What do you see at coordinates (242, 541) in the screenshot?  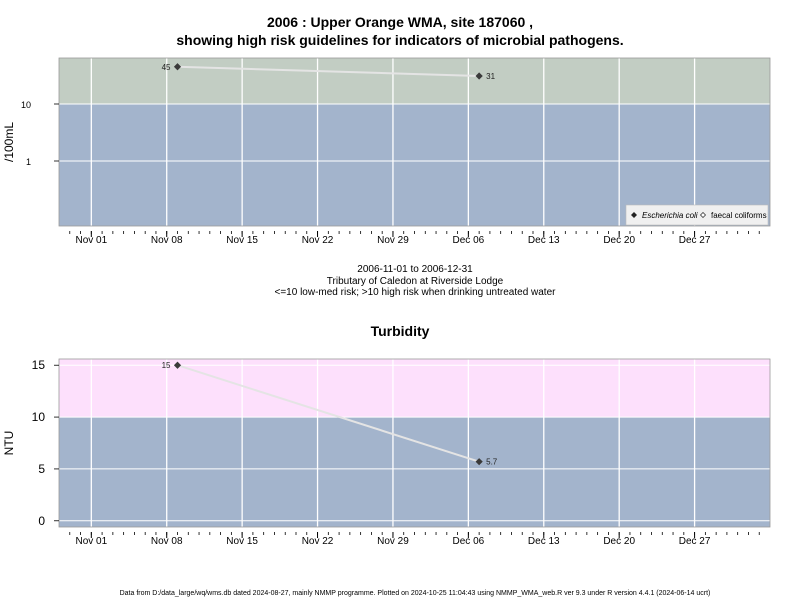 I see `panel2-x-tick-label: Nov 15` at bounding box center [242, 541].